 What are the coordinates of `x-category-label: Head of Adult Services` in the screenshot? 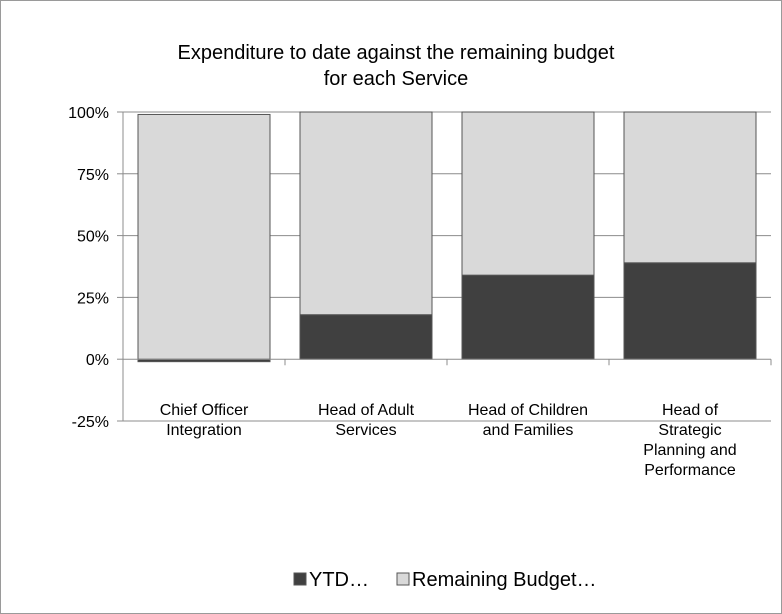 It's located at (366, 420).